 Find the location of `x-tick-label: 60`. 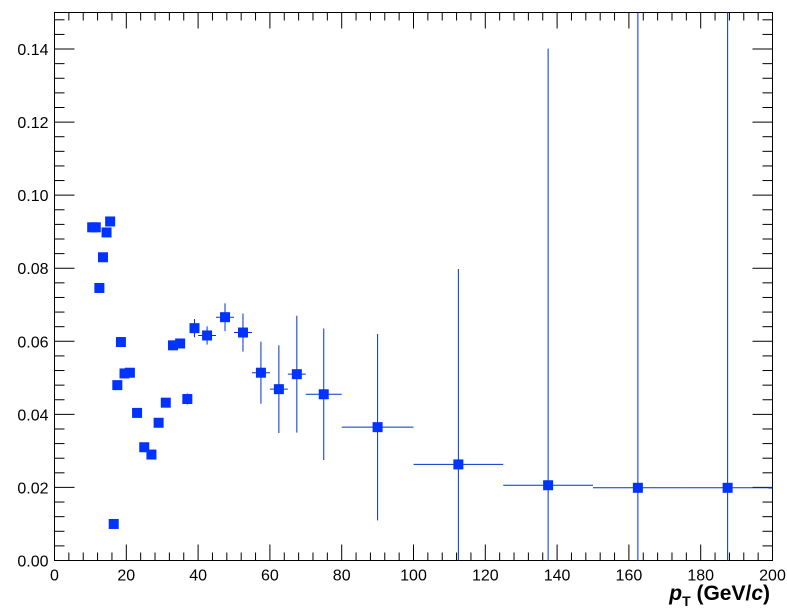

x-tick-label: 60 is located at coordinates (270, 576).